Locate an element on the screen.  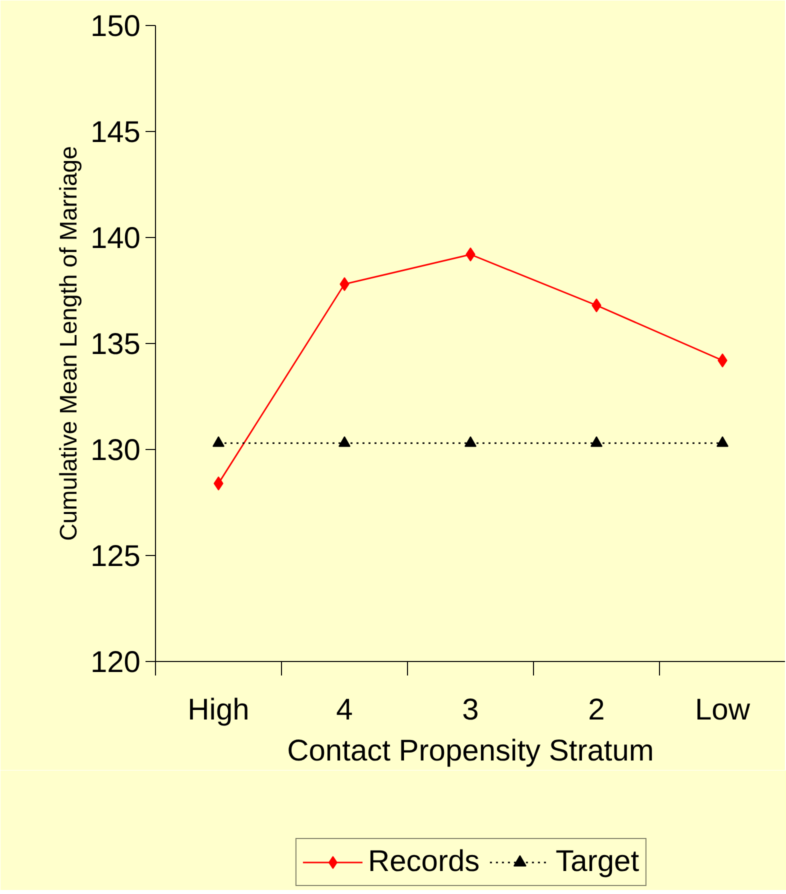
x-tick-label: High is located at coordinates (219, 710).